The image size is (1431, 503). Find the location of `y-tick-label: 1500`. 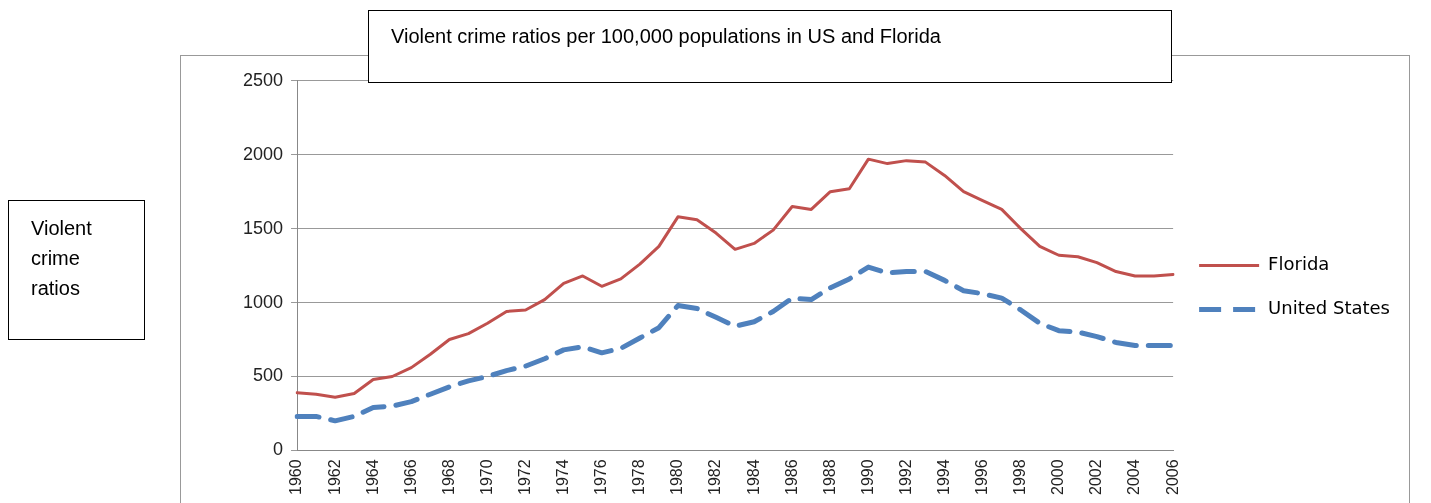

y-tick-label: 1500 is located at coordinates (263, 227).